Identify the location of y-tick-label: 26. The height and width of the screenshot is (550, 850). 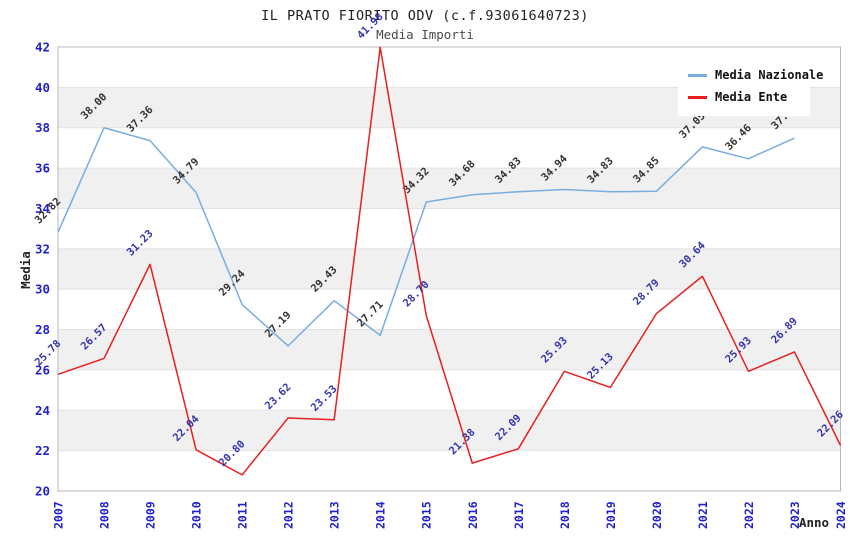
(42, 369).